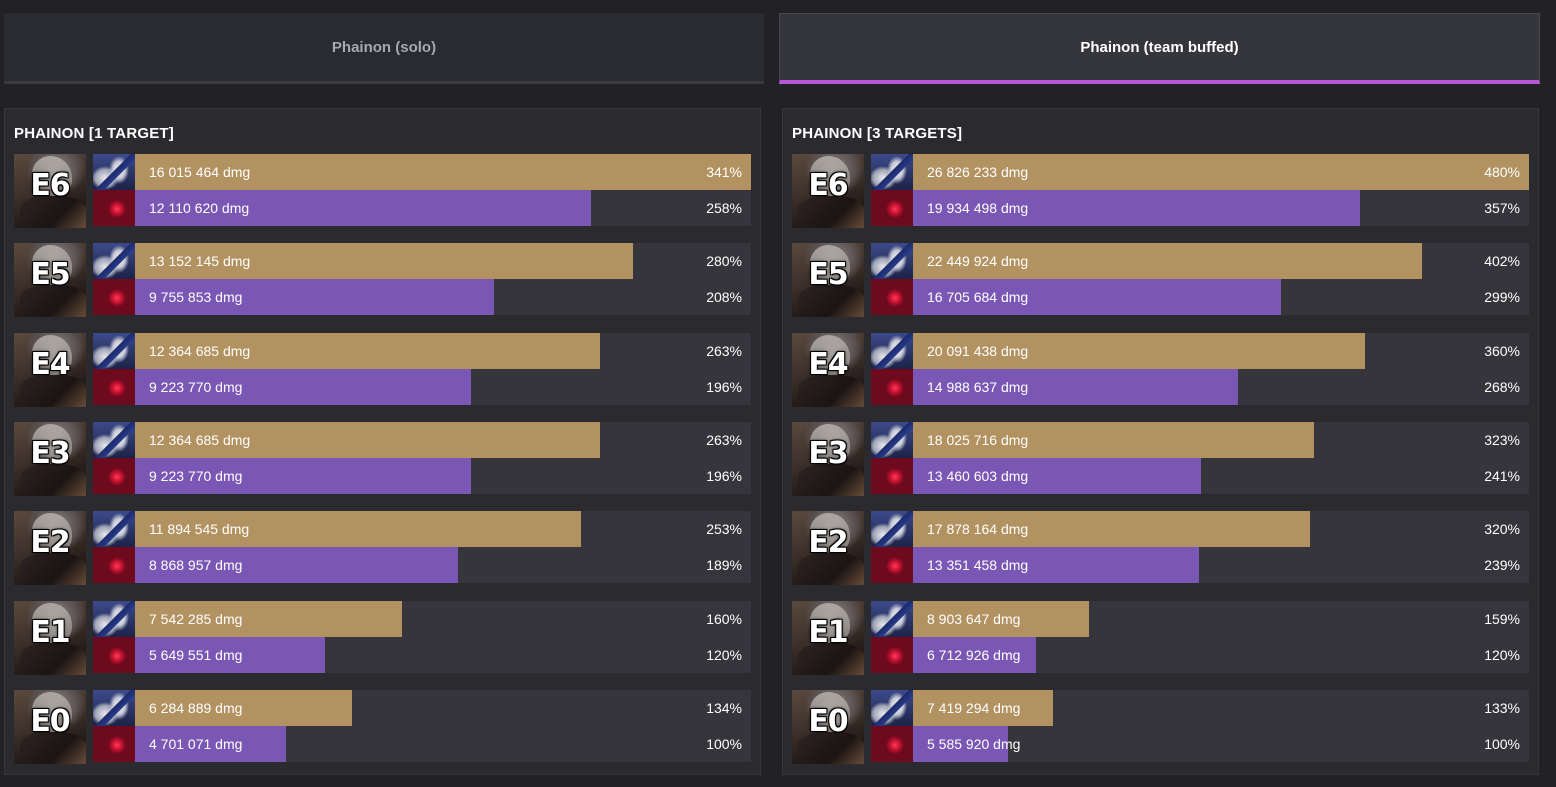 This screenshot has height=787, width=1556. What do you see at coordinates (1200, 297) in the screenshot?
I see `bar-track: 16 705 684 dmg 299%` at bounding box center [1200, 297].